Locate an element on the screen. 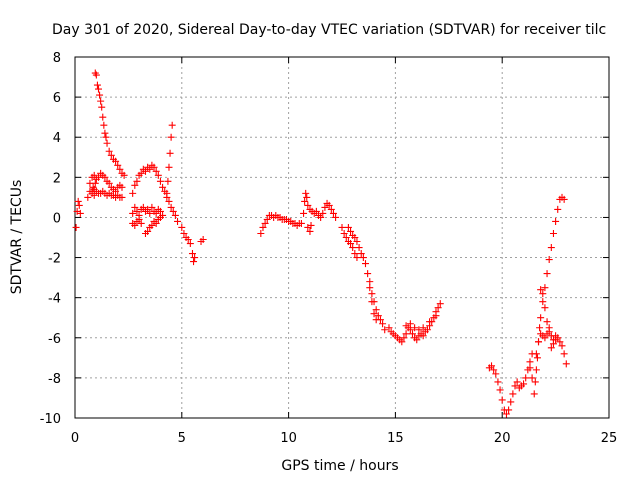 This screenshot has width=640, height=480. x-axis-label: GPS time / hours is located at coordinates (339, 466).